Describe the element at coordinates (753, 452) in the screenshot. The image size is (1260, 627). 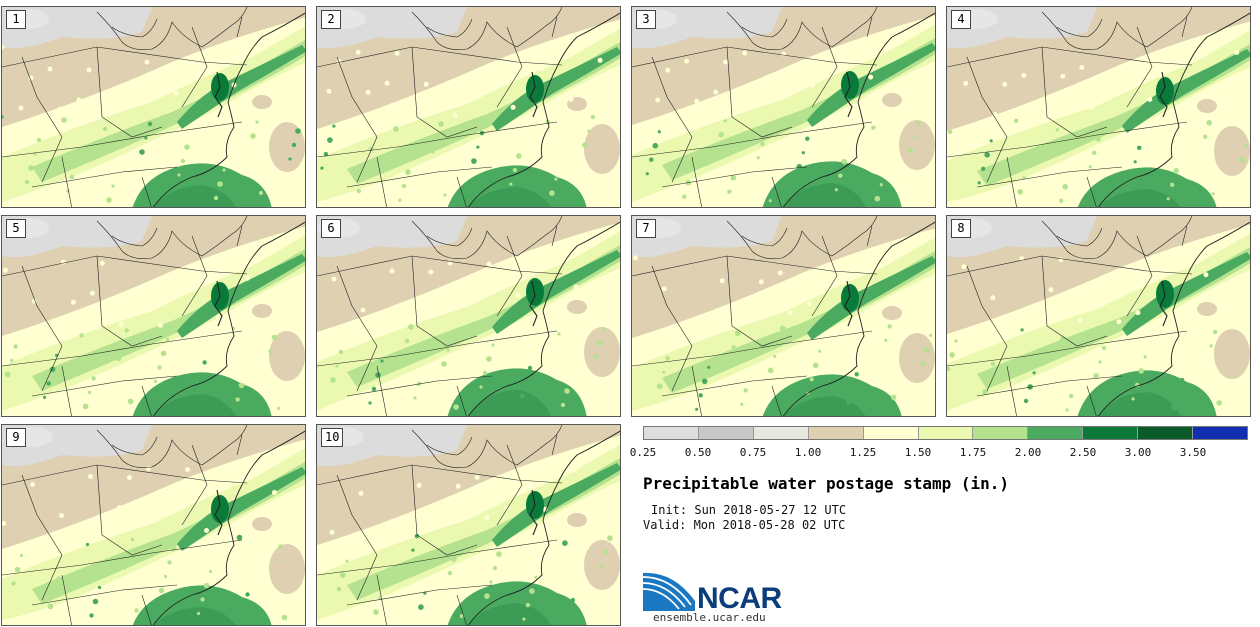
I see `colorbar-tick-label: 0.75` at that location.